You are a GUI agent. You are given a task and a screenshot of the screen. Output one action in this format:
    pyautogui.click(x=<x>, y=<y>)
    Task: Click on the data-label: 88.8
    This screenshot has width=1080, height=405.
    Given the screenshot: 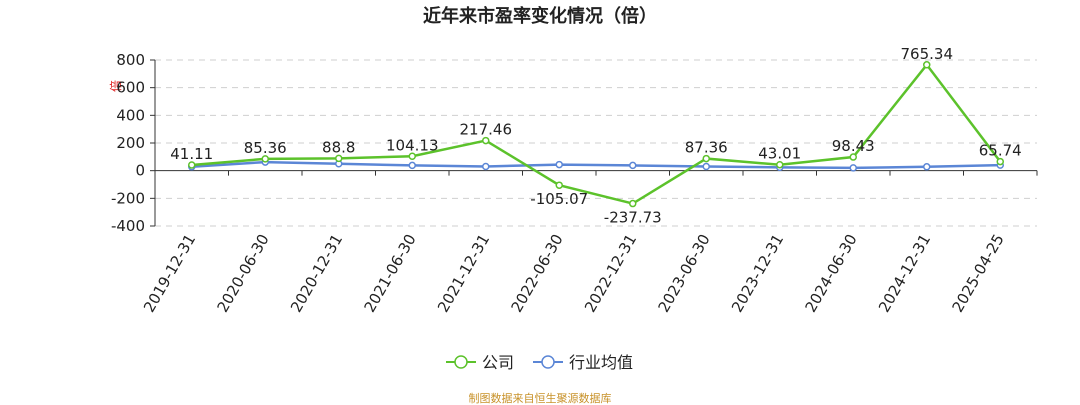 What is the action you would take?
    pyautogui.click(x=338, y=147)
    